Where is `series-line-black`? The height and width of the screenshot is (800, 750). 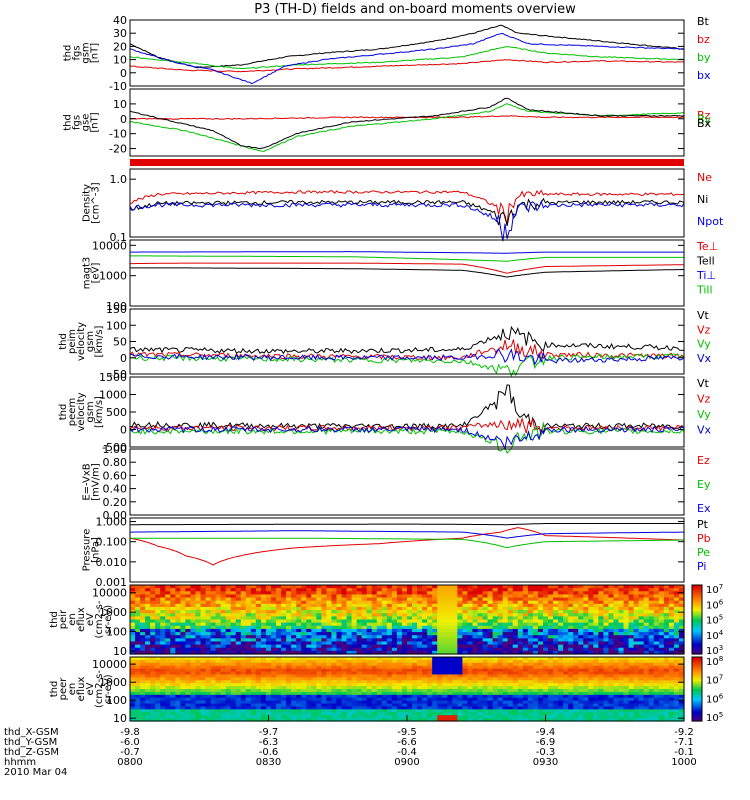 series-line-black is located at coordinates (407, 46).